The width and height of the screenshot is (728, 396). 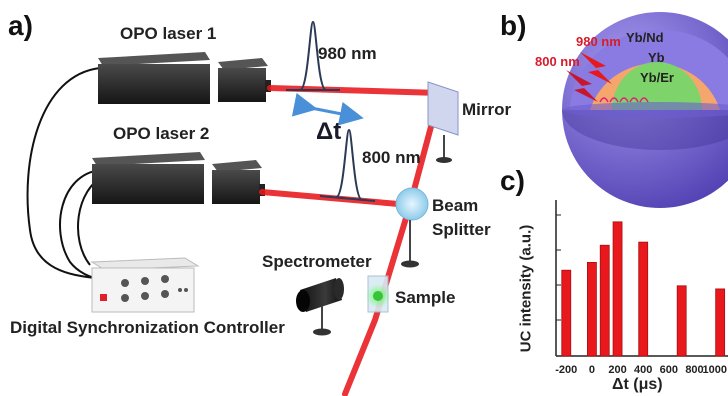 I want to click on core-label: Yb/Er, so click(x=657, y=77).